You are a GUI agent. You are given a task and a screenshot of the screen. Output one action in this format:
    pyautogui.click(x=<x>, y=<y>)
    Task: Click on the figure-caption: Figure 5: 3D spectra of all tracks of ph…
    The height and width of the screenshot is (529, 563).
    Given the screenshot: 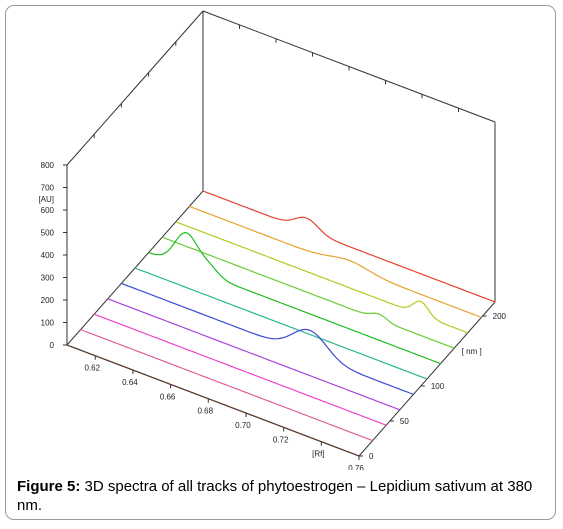 What is the action you would take?
    pyautogui.click(x=282, y=496)
    